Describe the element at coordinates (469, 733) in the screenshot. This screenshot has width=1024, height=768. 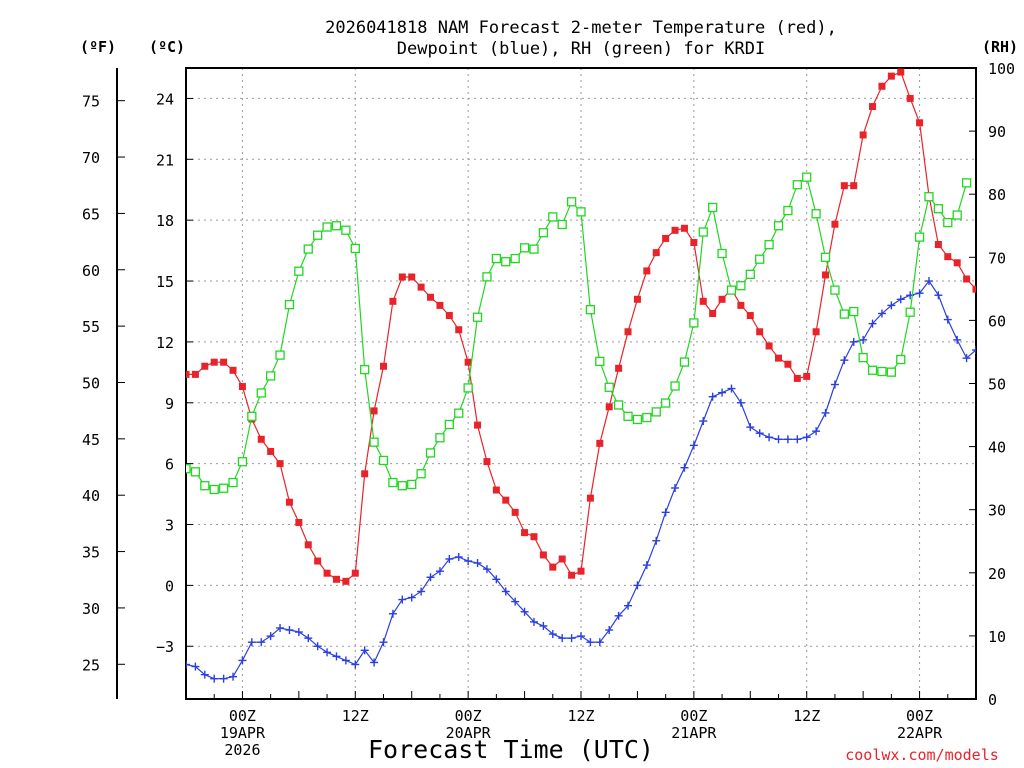
I see `x-tick-label: 20APR` at that location.